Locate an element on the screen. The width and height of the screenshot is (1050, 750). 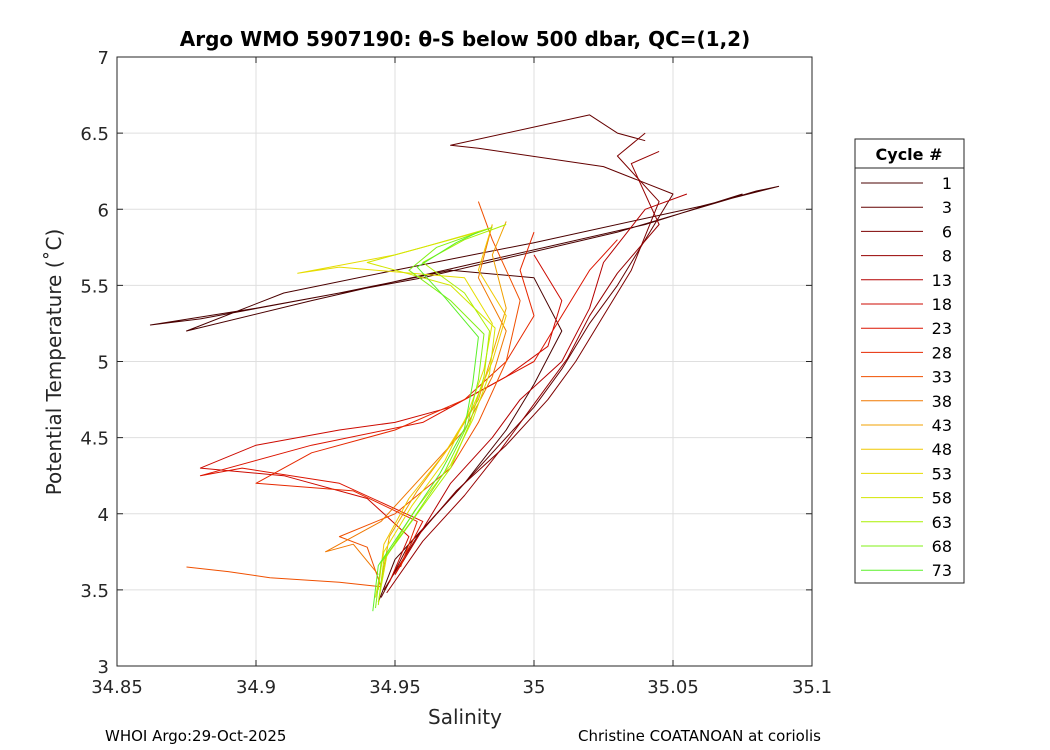
legend-label: 53 is located at coordinates (942, 473).